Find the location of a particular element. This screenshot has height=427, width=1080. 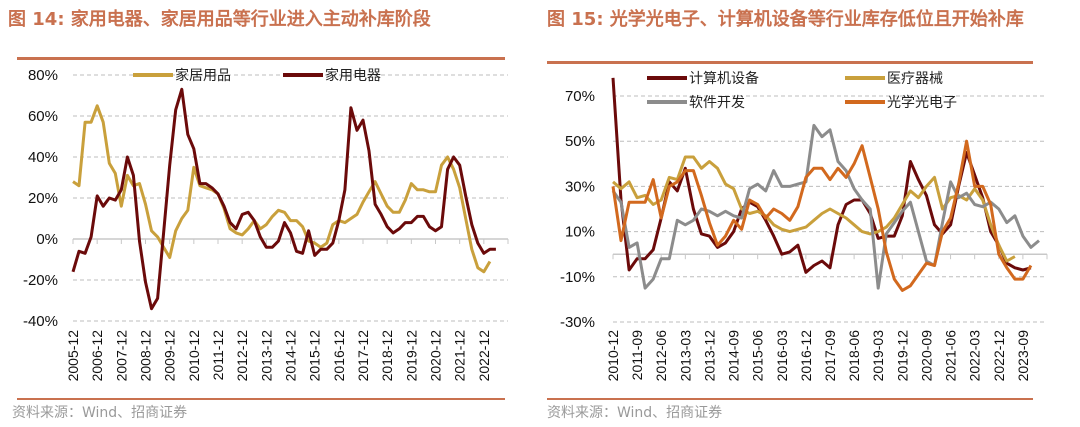

chart-title: 图 14: 家用电器、家居用品等行业进入主动补库阶段 is located at coordinates (219, 19).